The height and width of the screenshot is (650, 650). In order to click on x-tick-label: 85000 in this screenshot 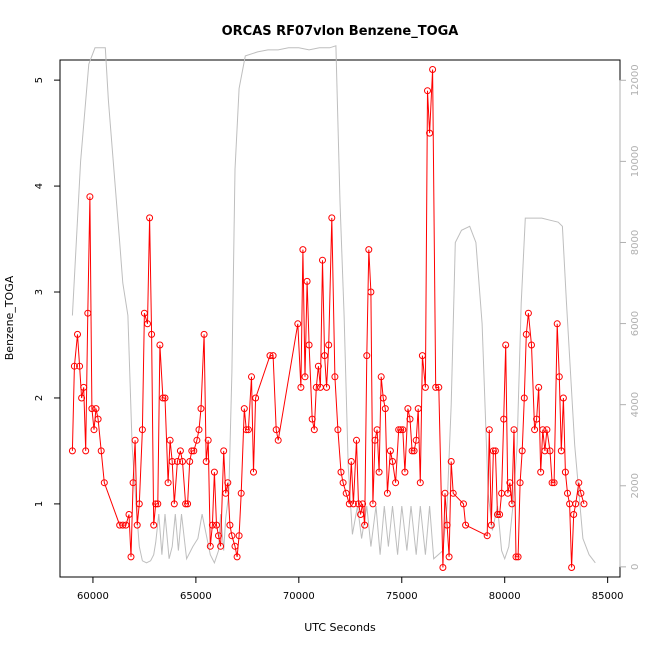, I will do `click(608, 596)`.